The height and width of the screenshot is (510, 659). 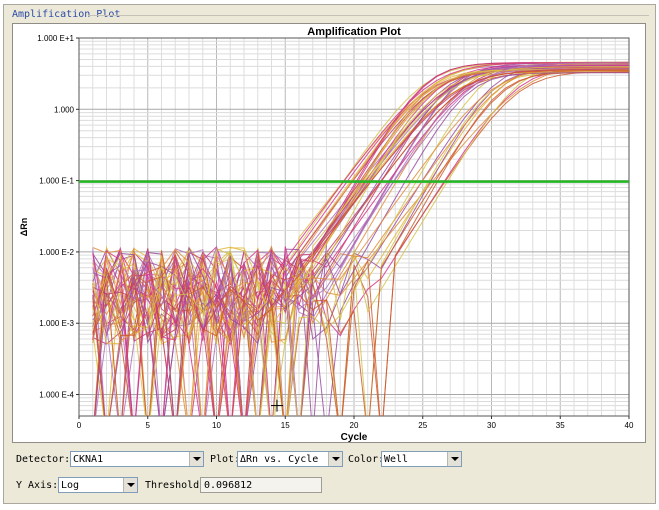 What do you see at coordinates (491, 425) in the screenshot?
I see `x-tick-label: 30` at bounding box center [491, 425].